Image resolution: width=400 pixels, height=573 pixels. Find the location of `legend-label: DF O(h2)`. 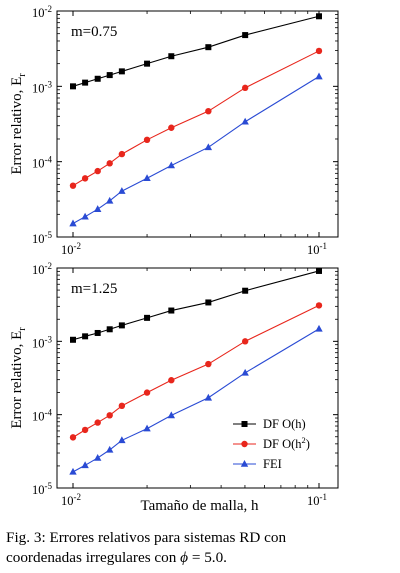

legend-label: DF O(h2) is located at coordinates (286, 443).